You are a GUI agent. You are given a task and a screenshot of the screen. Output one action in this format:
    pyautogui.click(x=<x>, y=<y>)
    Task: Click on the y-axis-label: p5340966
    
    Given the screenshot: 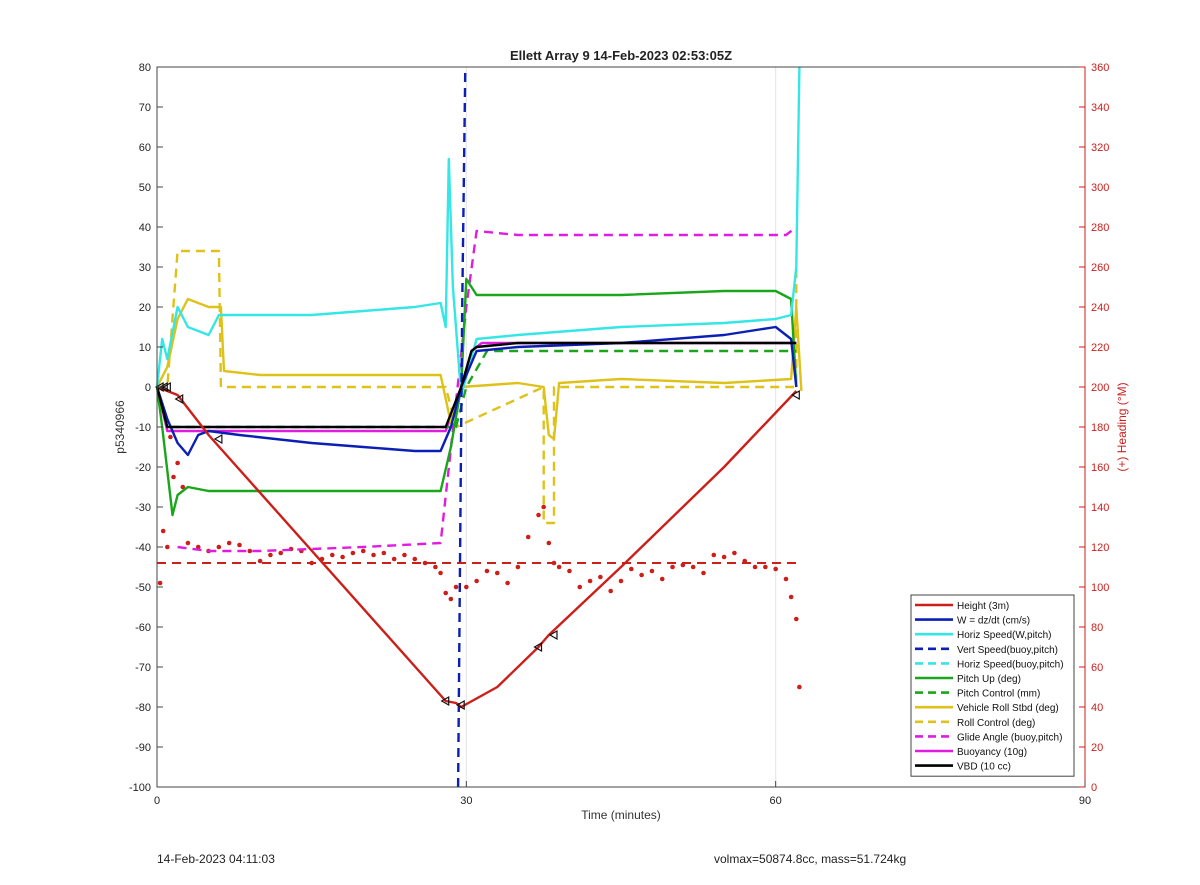 What is the action you would take?
    pyautogui.click(x=120, y=427)
    